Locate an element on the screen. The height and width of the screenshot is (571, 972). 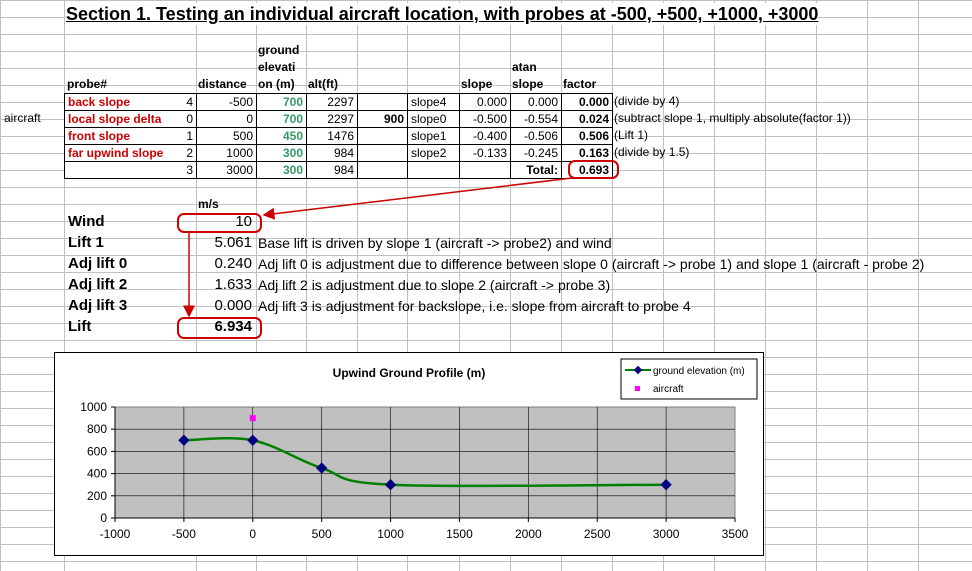
aircraft-label: aircraft is located at coordinates (22, 118).